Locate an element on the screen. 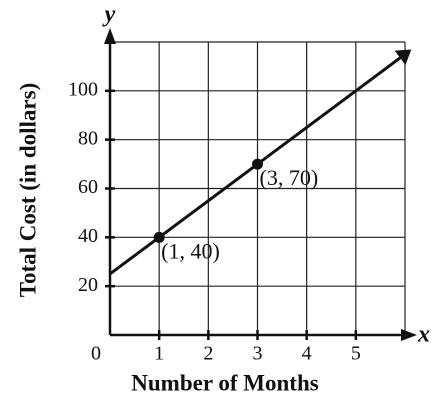  x-axis-name: x is located at coordinates (423, 335).